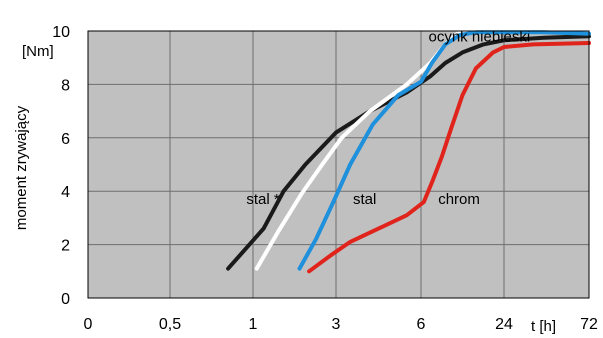  I want to click on y-tick-label: 8, so click(65, 85).